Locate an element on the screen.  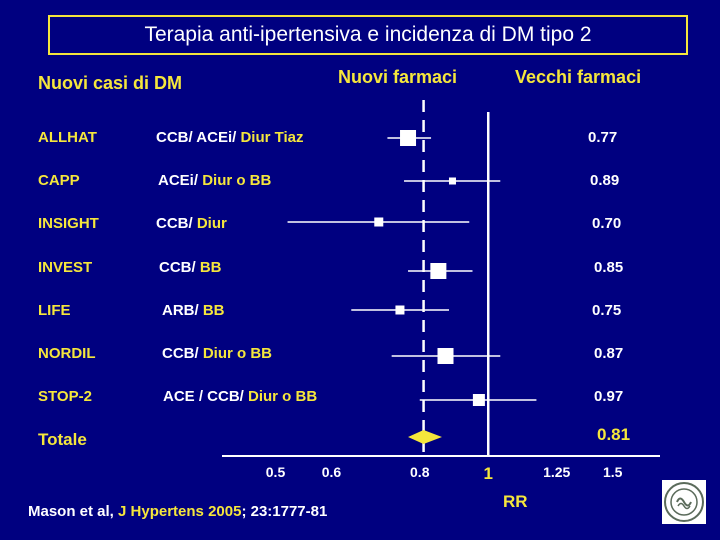
study-name: NORDIL is located at coordinates (67, 353).